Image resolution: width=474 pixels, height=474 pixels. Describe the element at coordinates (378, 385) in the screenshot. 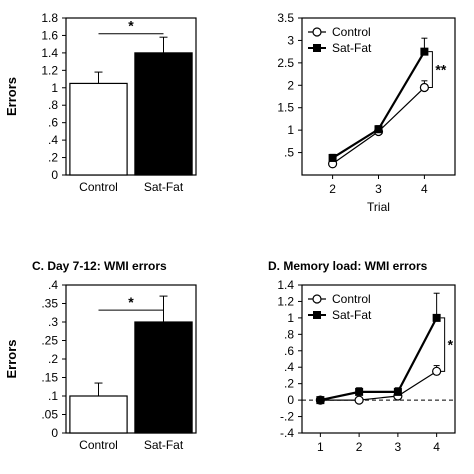

I see `series-line-control` at that location.